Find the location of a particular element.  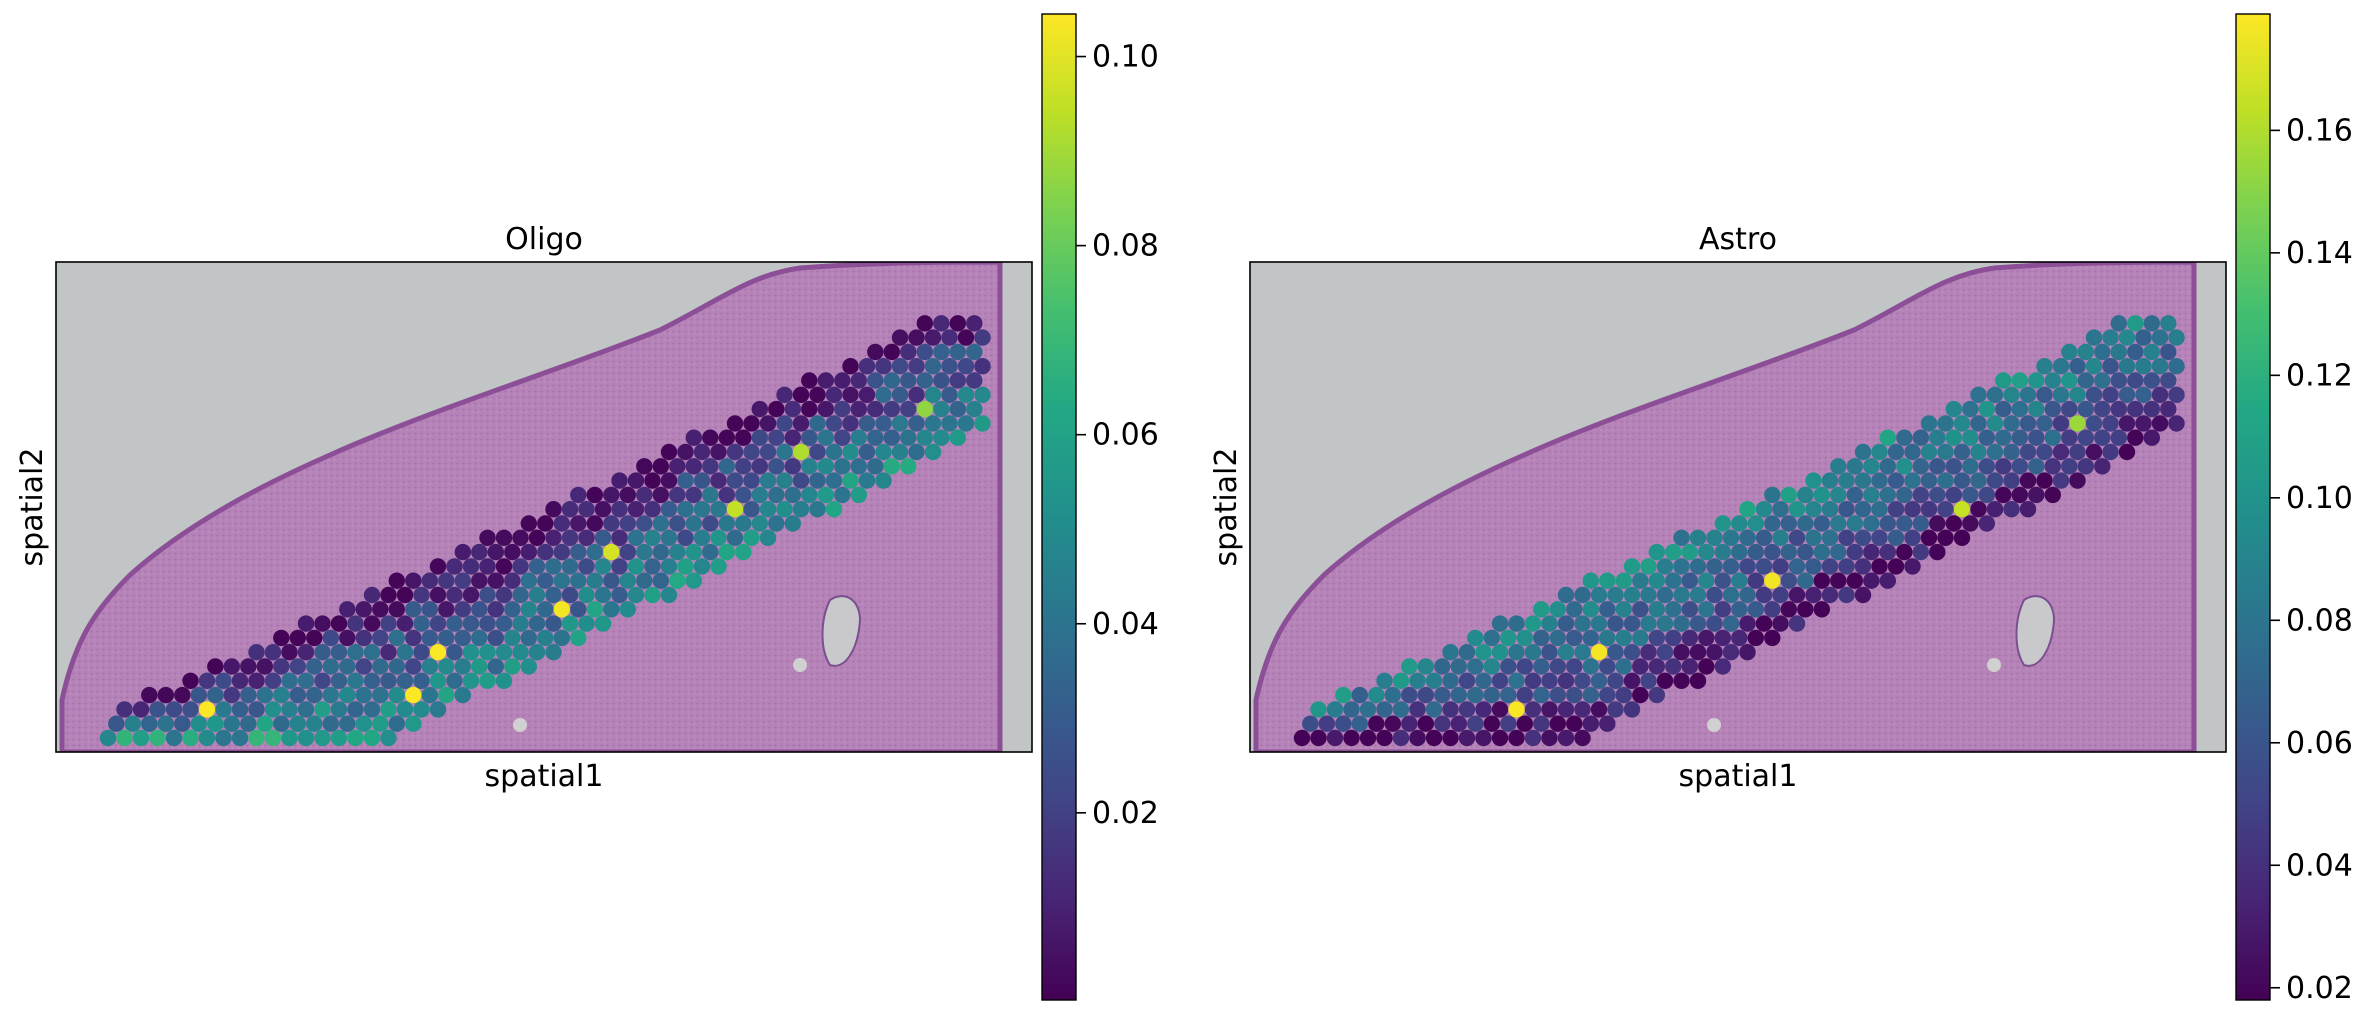

colorbar-tick-label: 0.02 is located at coordinates (2319, 988).